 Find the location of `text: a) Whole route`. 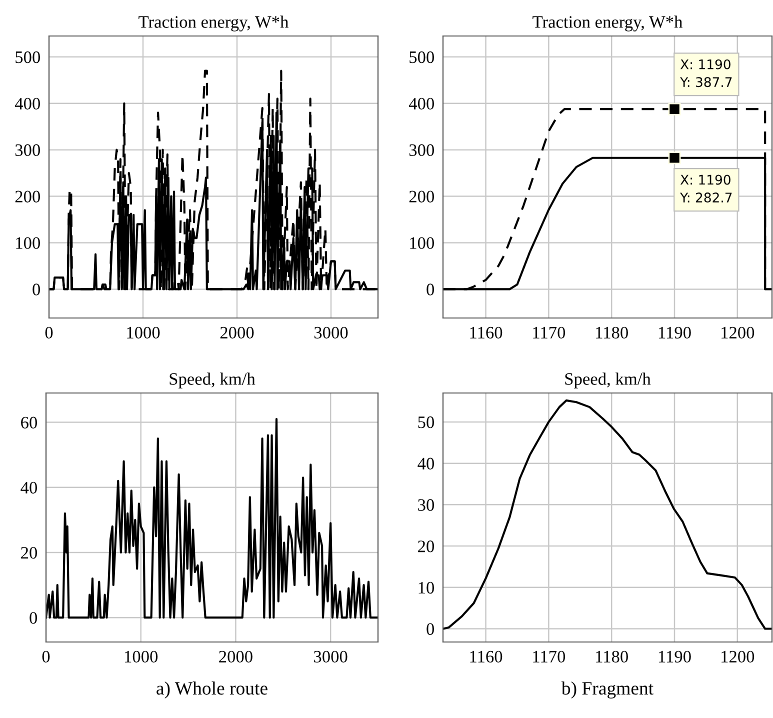

text: a) Whole route is located at coordinates (212, 690).